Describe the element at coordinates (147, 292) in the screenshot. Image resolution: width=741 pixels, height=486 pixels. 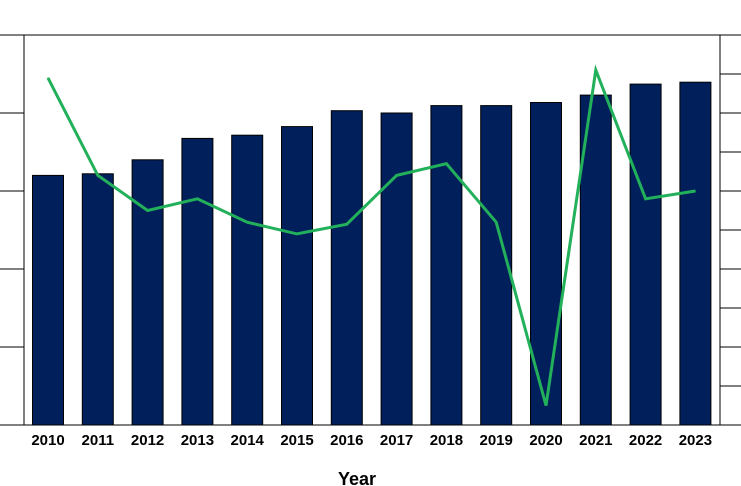
I see `bar-2012` at that location.